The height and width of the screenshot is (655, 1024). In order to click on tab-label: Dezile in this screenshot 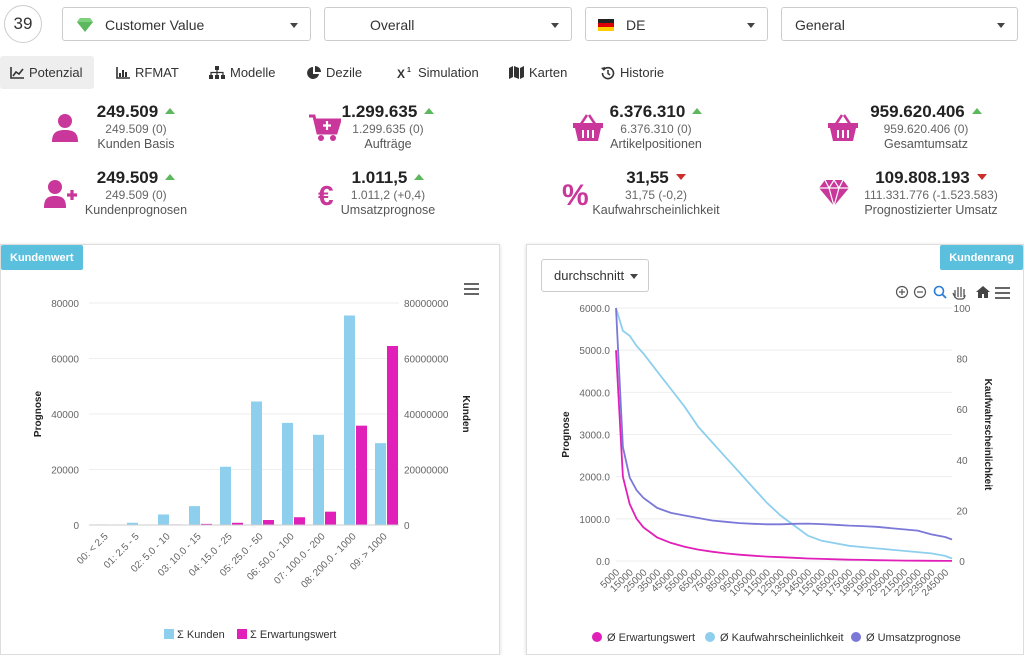, I will do `click(344, 72)`.